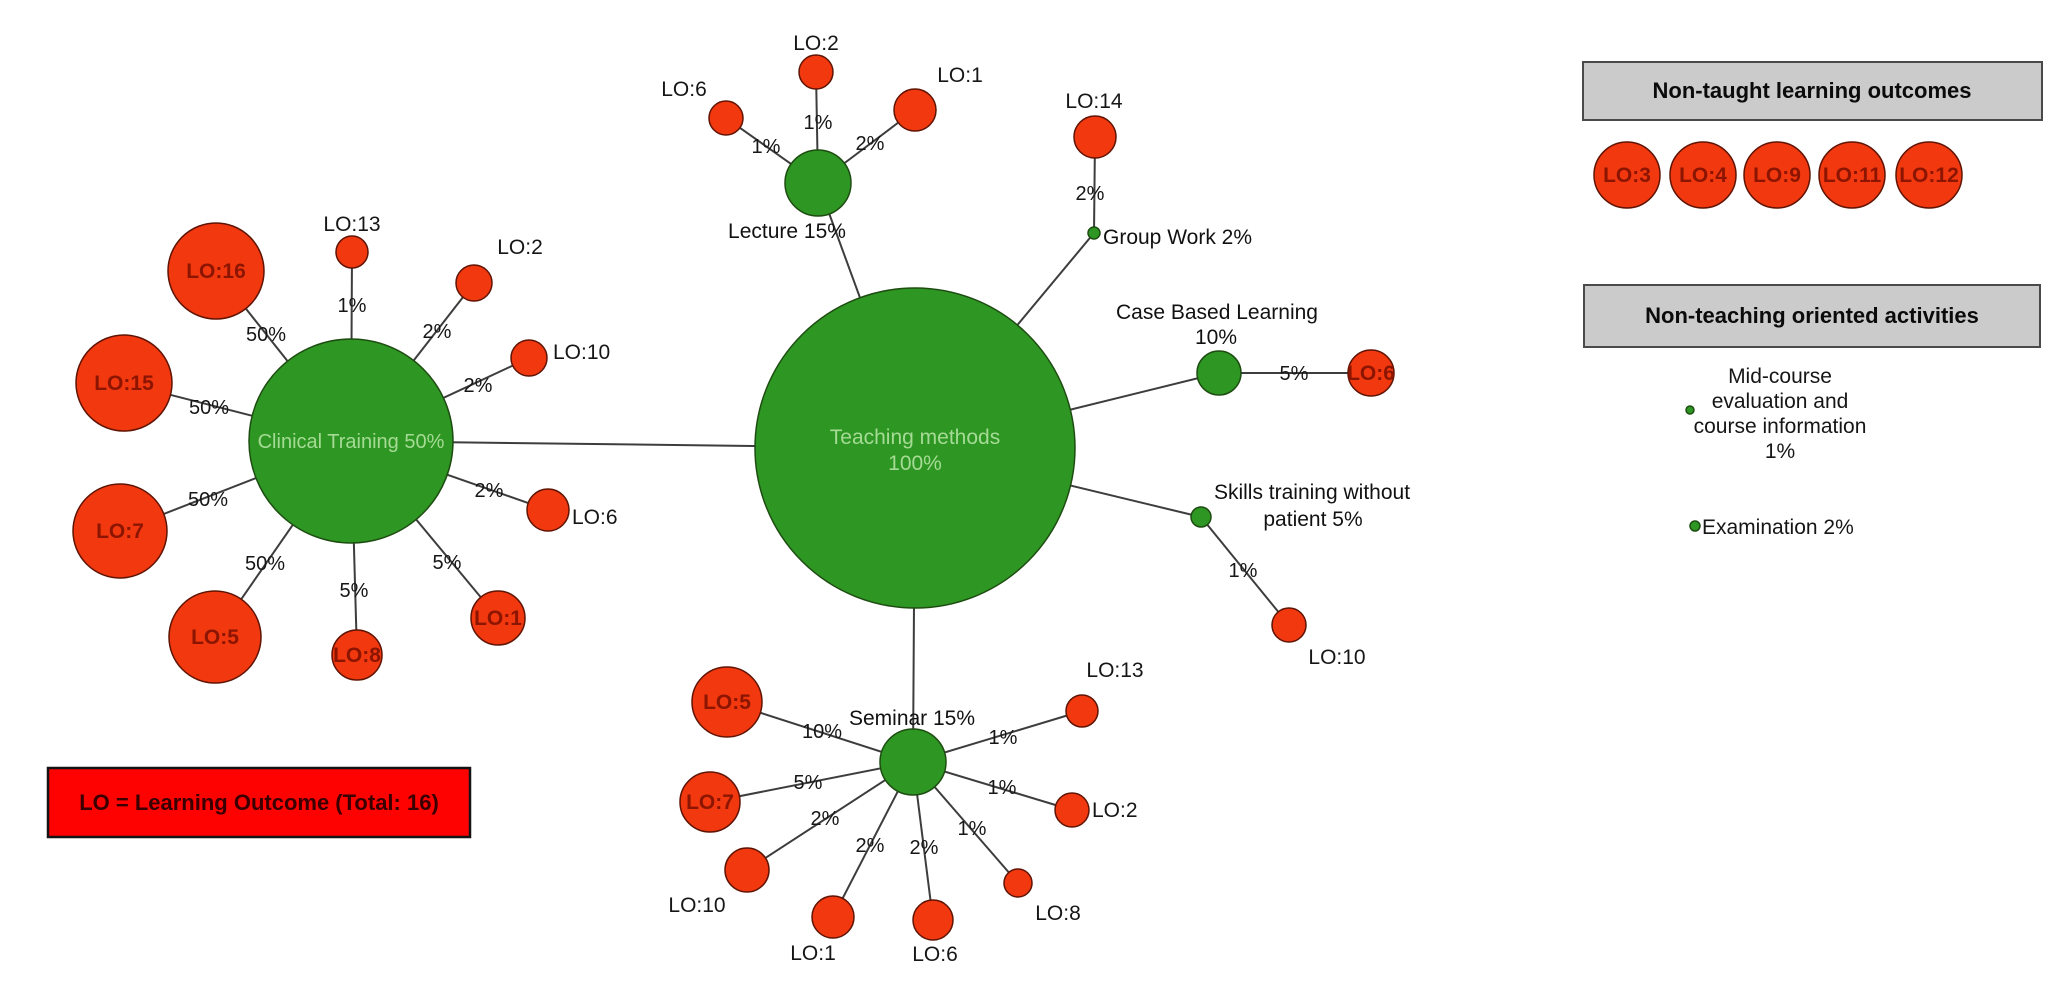  I want to click on legend-label: LO = Learning Outcome (Total: 16), so click(259, 802).